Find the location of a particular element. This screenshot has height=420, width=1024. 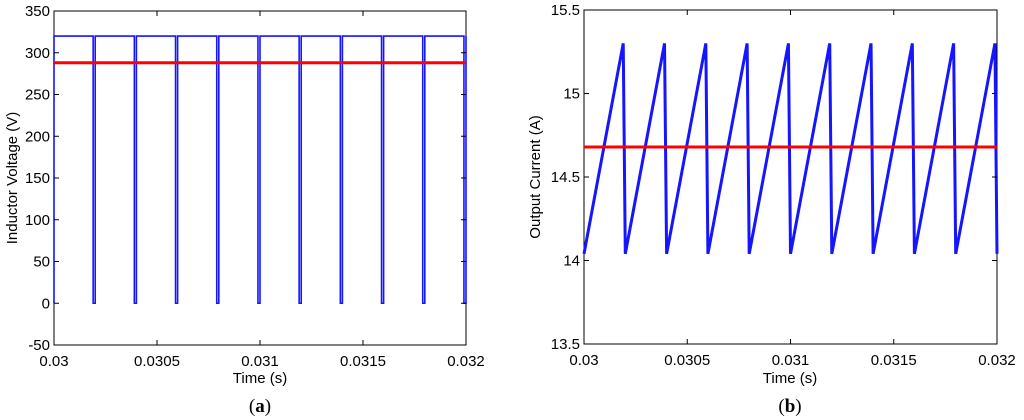

y-tick-label: 15.5 is located at coordinates (565, 10).